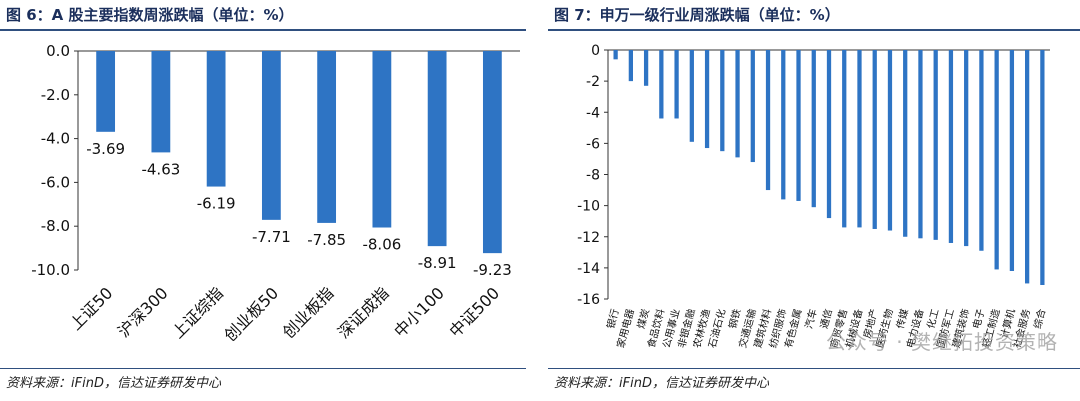  Describe the element at coordinates (593, 82) in the screenshot. I see `y-tick-label: -2` at that location.